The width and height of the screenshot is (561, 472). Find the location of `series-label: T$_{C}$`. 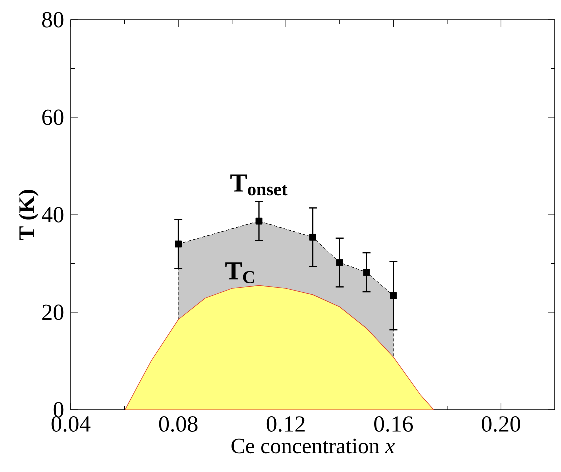

series-label: T$_{C}$ is located at coordinates (240, 273).